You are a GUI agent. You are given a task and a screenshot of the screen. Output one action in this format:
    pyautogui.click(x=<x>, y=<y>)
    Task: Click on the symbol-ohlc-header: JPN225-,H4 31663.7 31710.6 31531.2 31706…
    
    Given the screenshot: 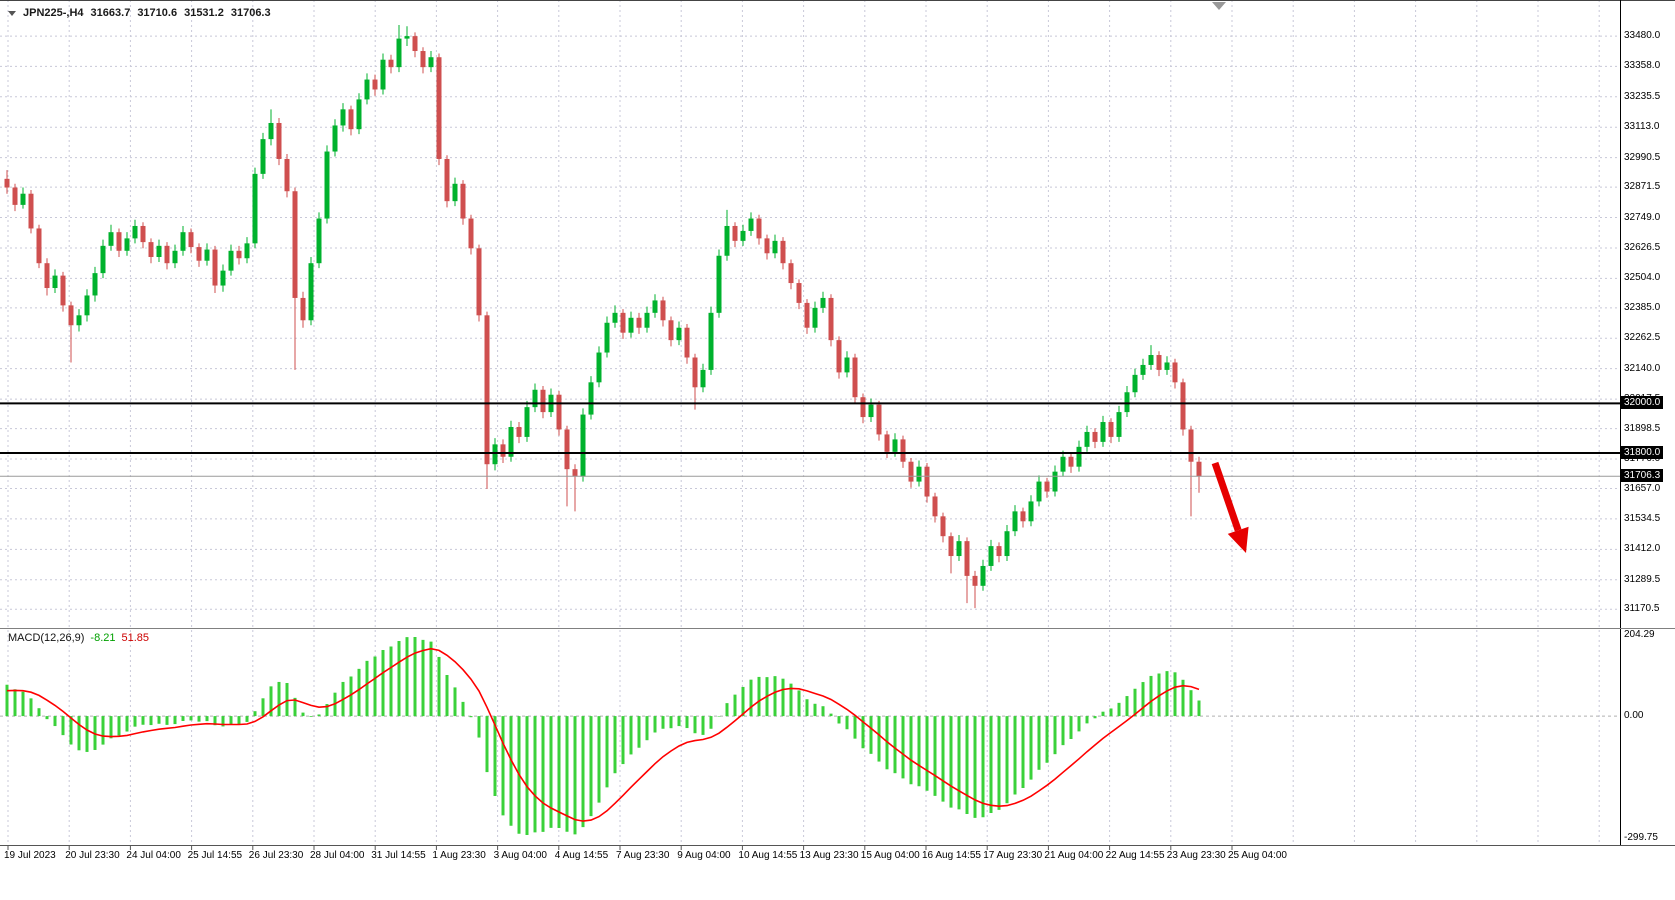 What is the action you would take?
    pyautogui.click(x=139, y=13)
    